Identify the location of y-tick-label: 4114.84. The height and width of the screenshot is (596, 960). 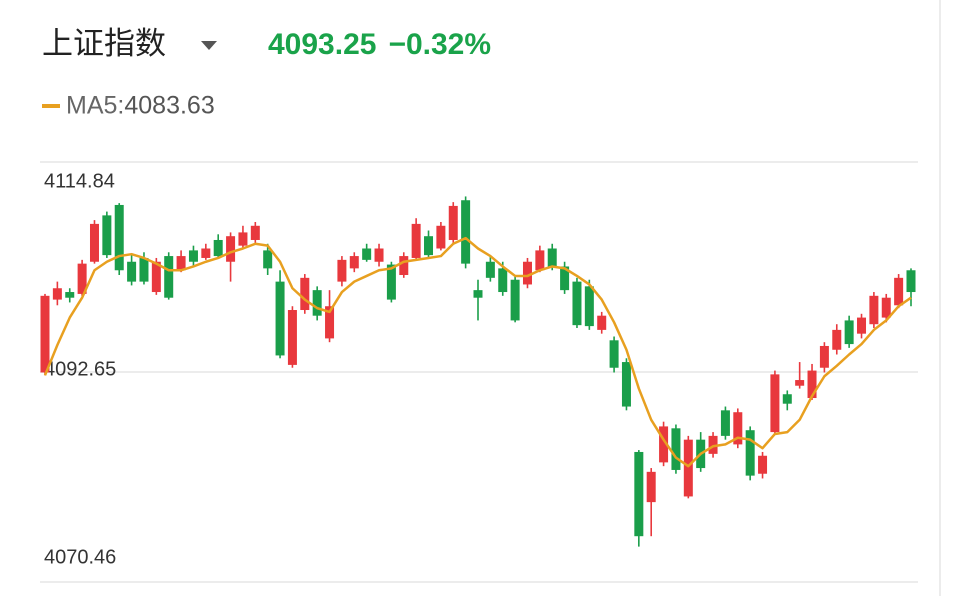
(79, 181).